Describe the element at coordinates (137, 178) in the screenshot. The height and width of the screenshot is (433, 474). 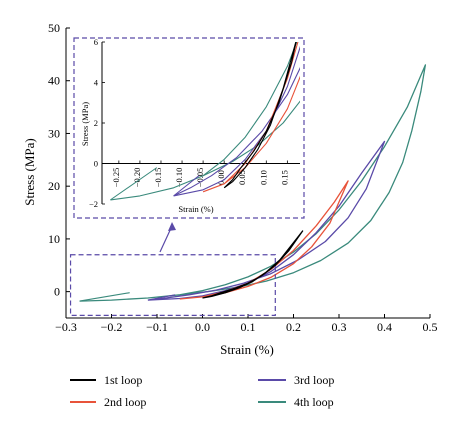
I see `inset-x-tick-label: −0.20` at that location.